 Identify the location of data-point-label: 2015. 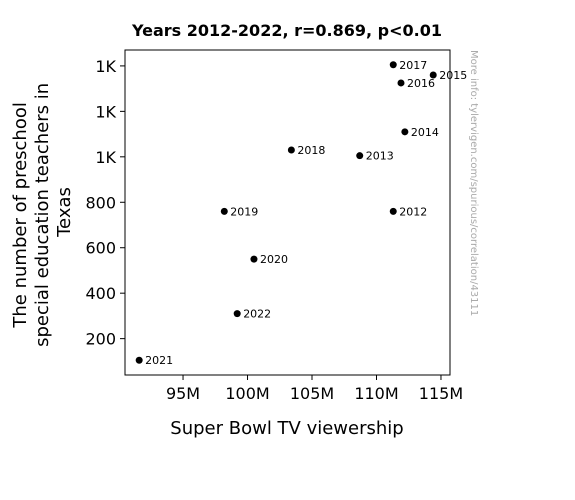
(453, 75).